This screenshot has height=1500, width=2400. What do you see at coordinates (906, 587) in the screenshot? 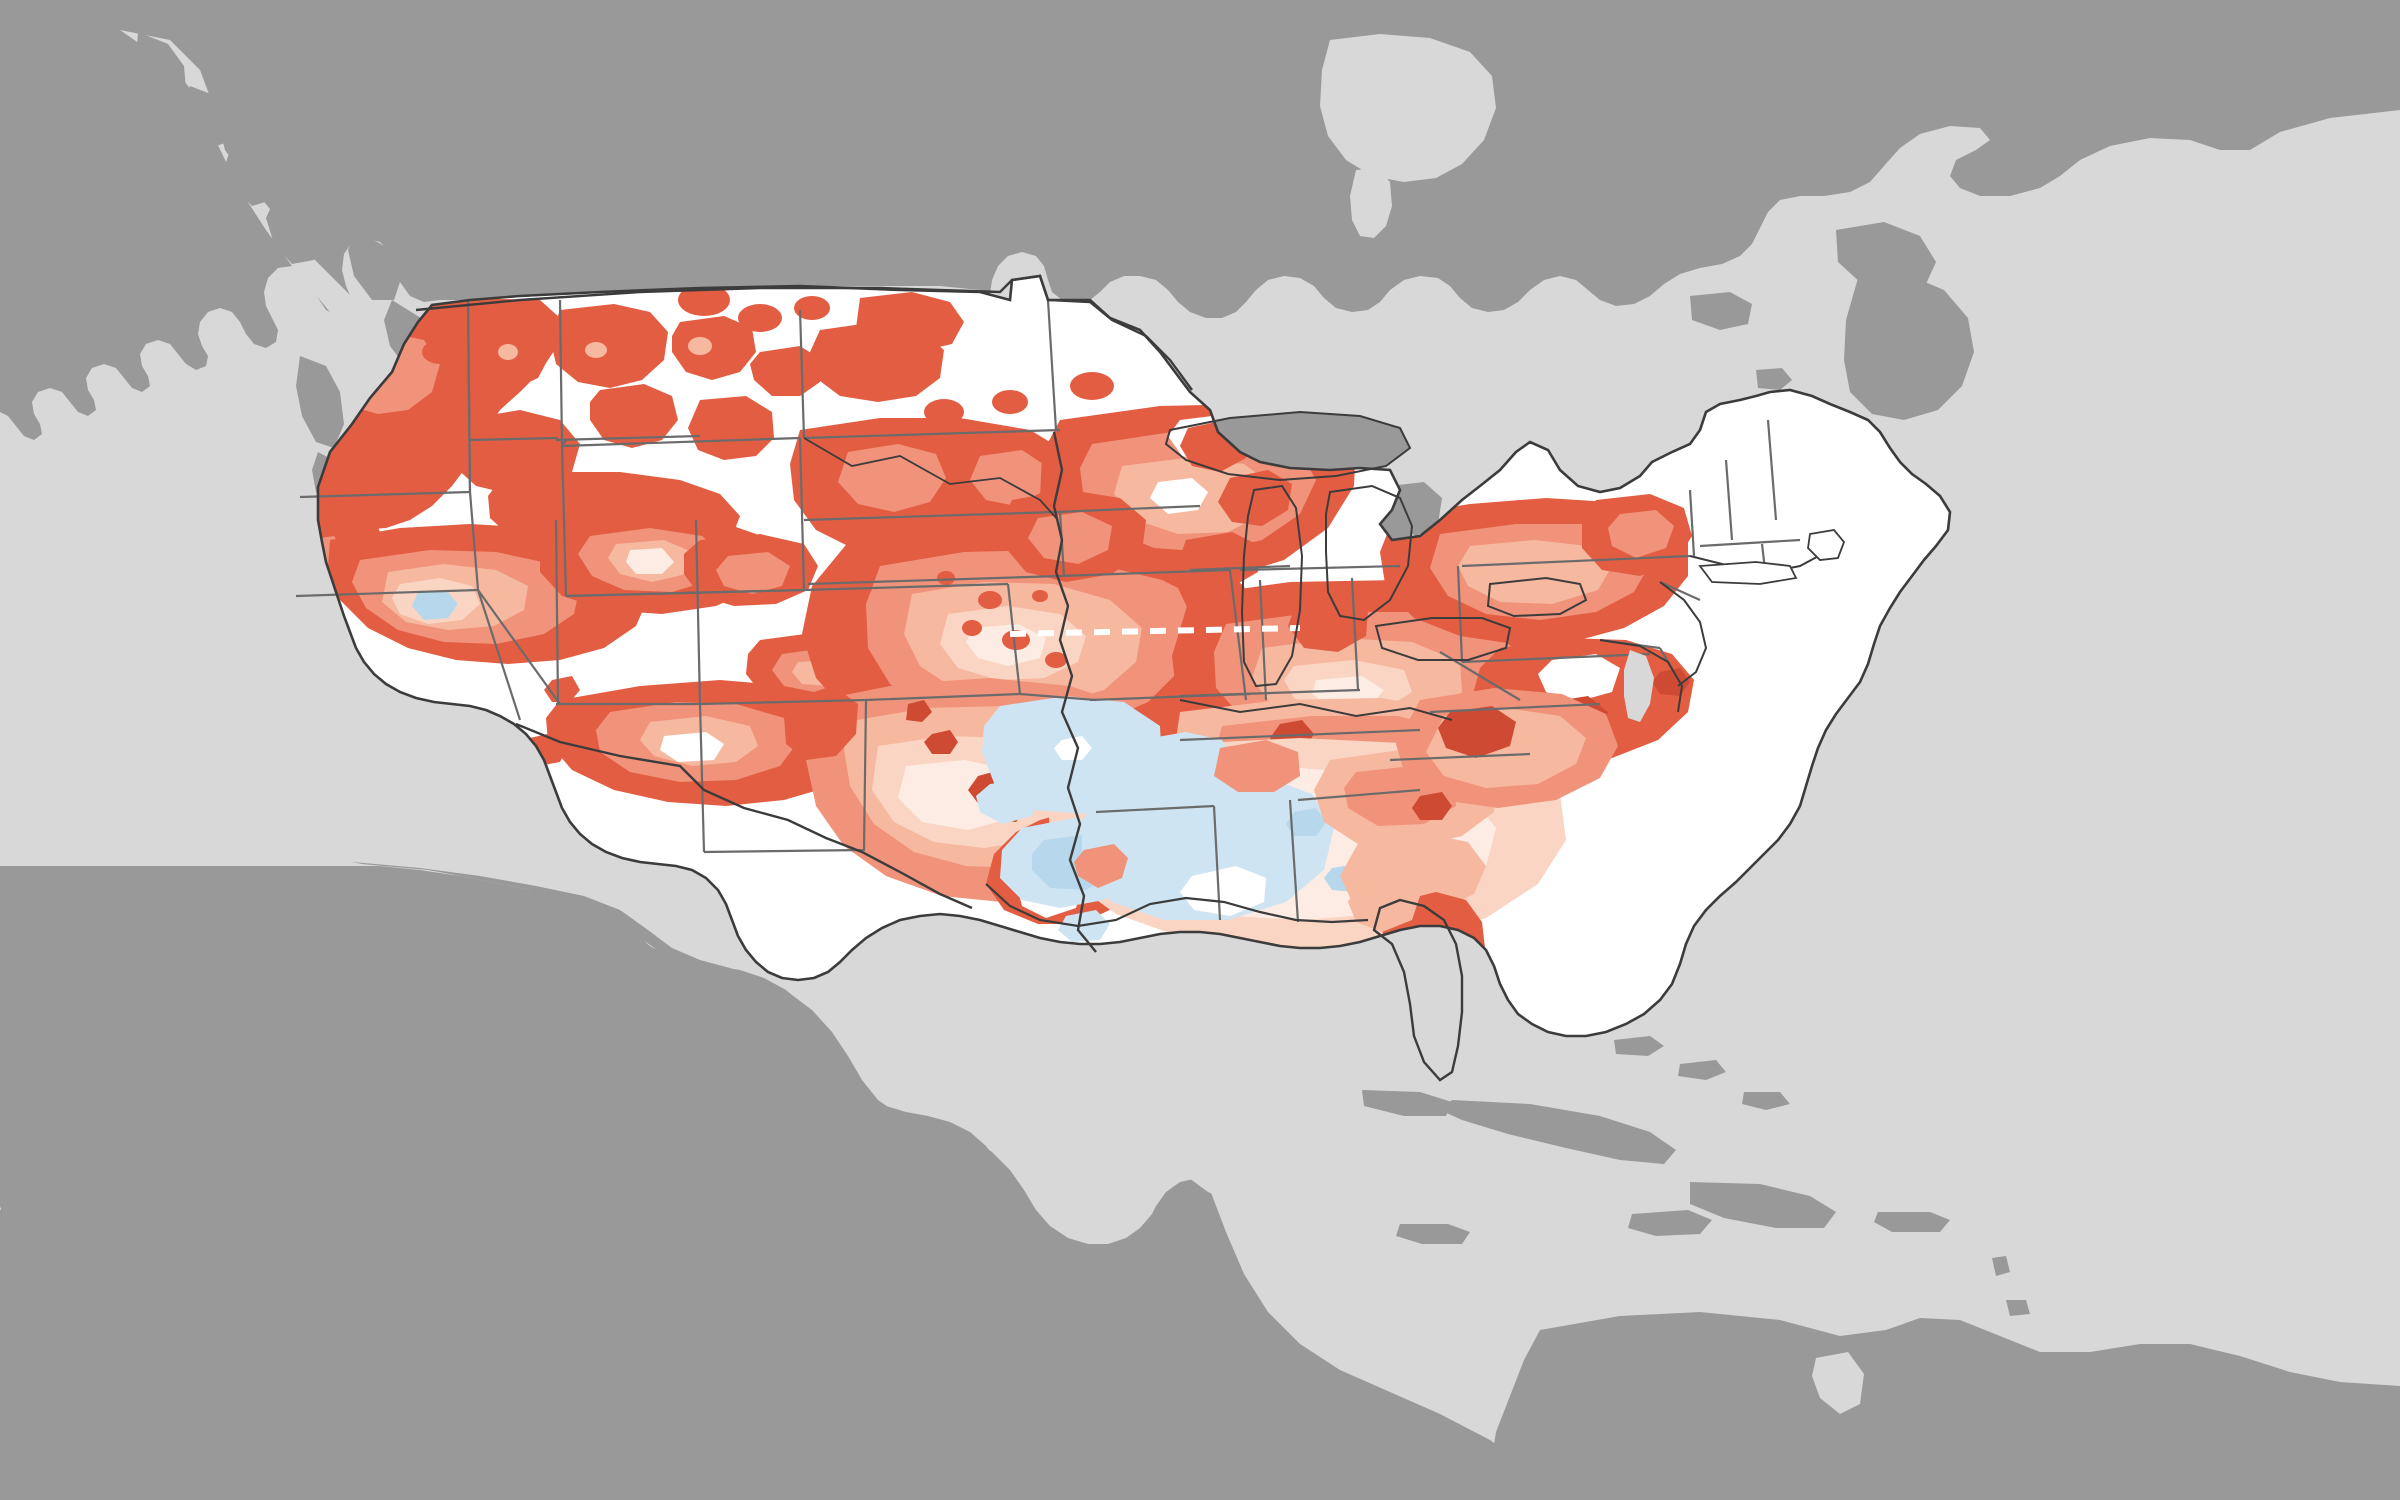
I see `border-co-ks` at bounding box center [906, 587].